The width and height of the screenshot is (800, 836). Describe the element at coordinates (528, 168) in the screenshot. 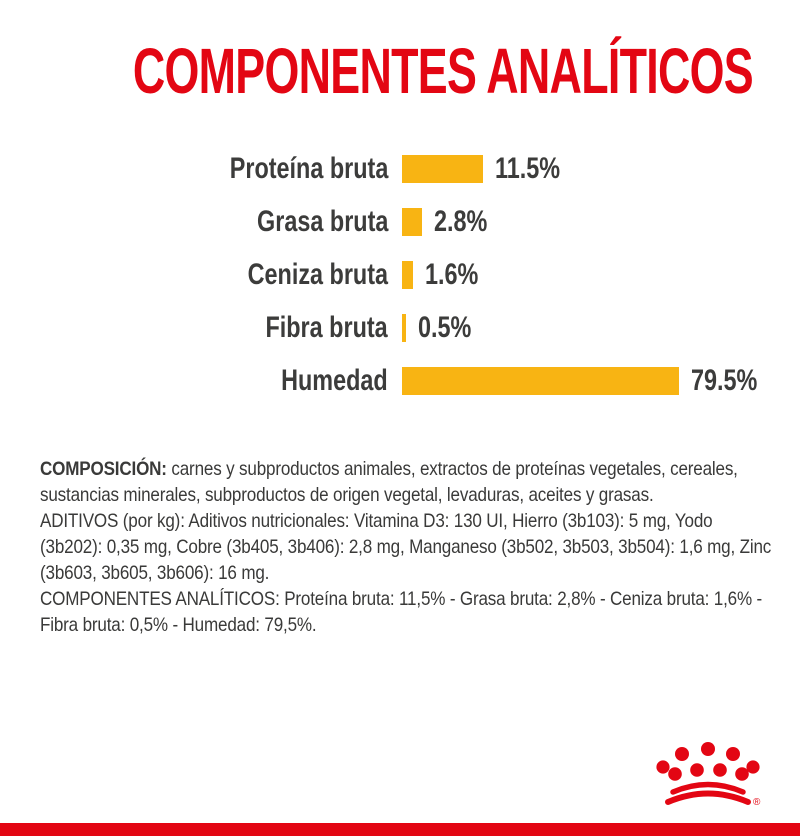

I see `bar-value-label-text: 11.5%` at that location.